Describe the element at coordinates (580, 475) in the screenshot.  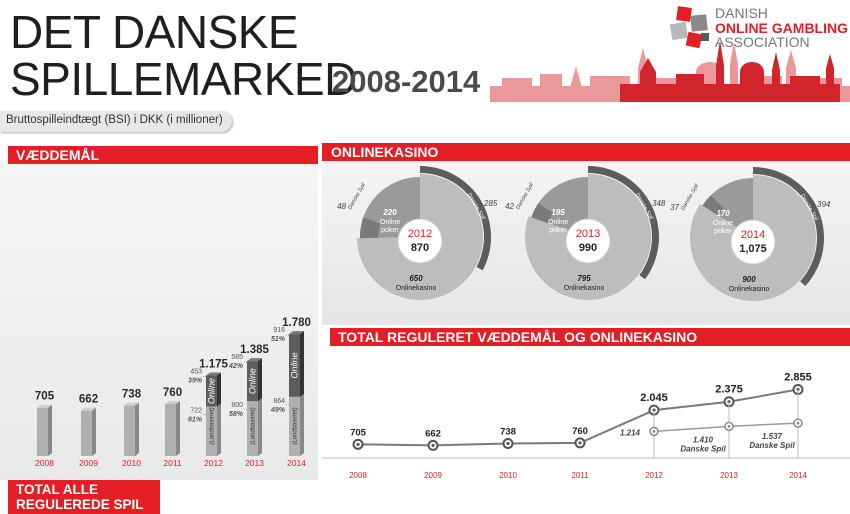
I see `x-year-label: 2011` at that location.